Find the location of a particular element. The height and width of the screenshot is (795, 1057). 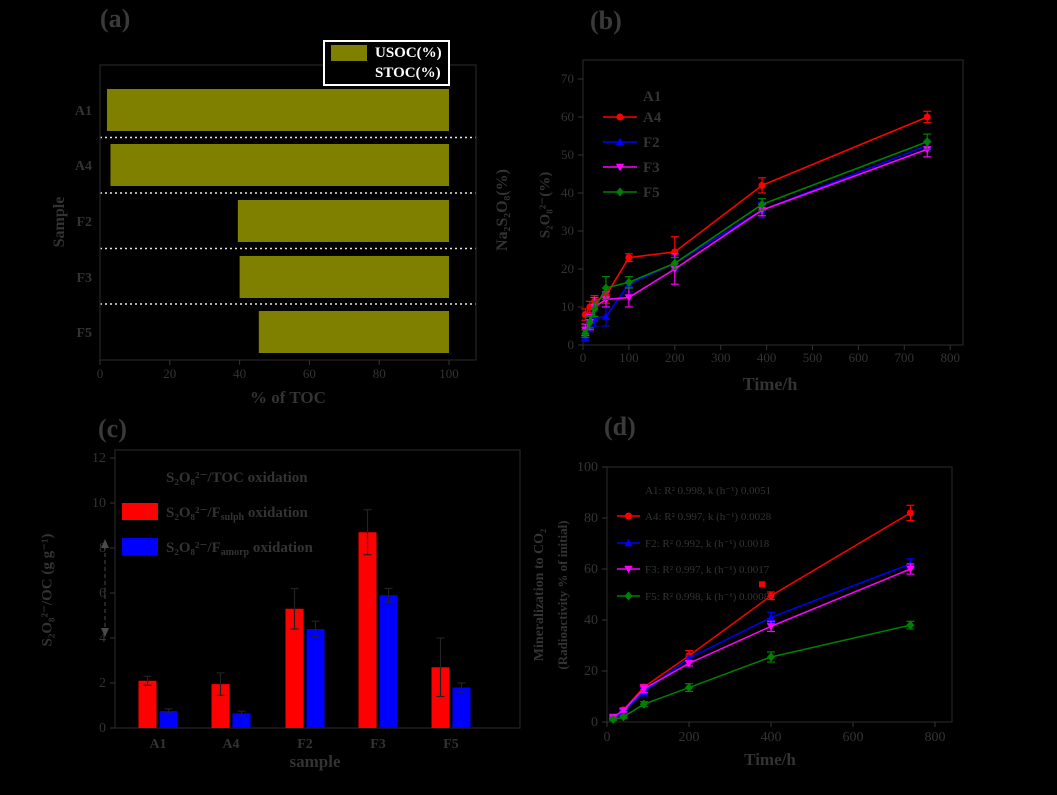

panel-c-xlabel: sample is located at coordinates (315, 761).